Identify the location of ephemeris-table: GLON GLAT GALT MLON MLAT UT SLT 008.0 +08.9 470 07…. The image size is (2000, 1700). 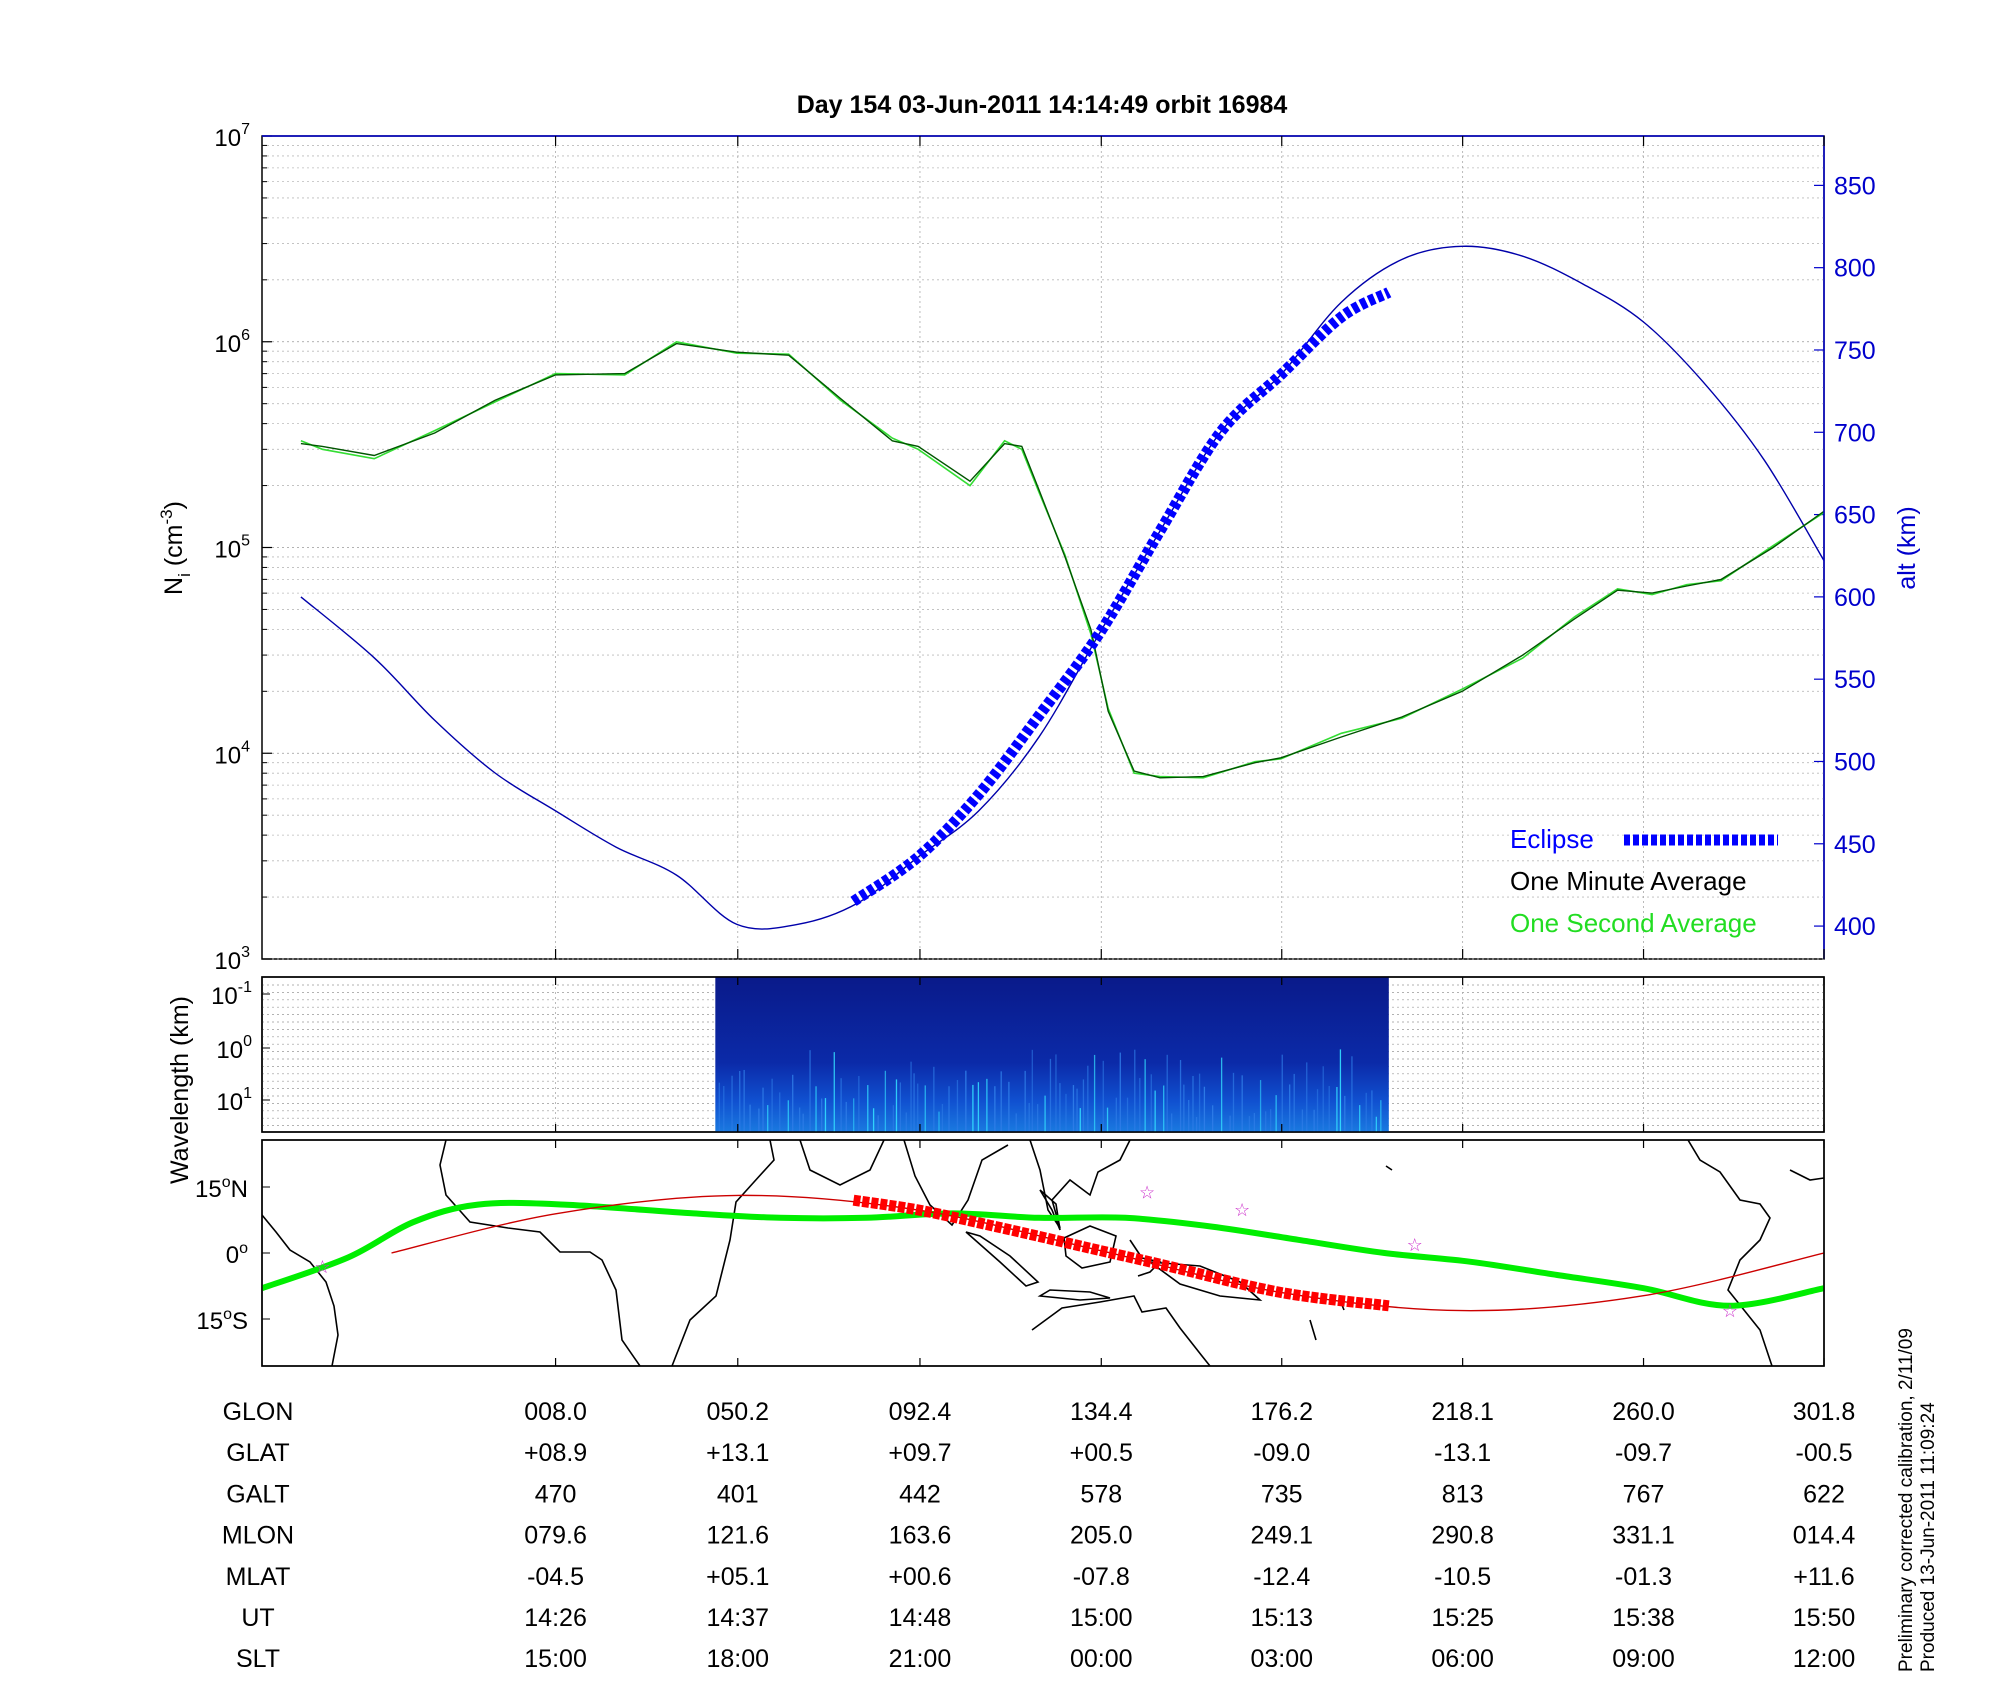
(1038, 1535).